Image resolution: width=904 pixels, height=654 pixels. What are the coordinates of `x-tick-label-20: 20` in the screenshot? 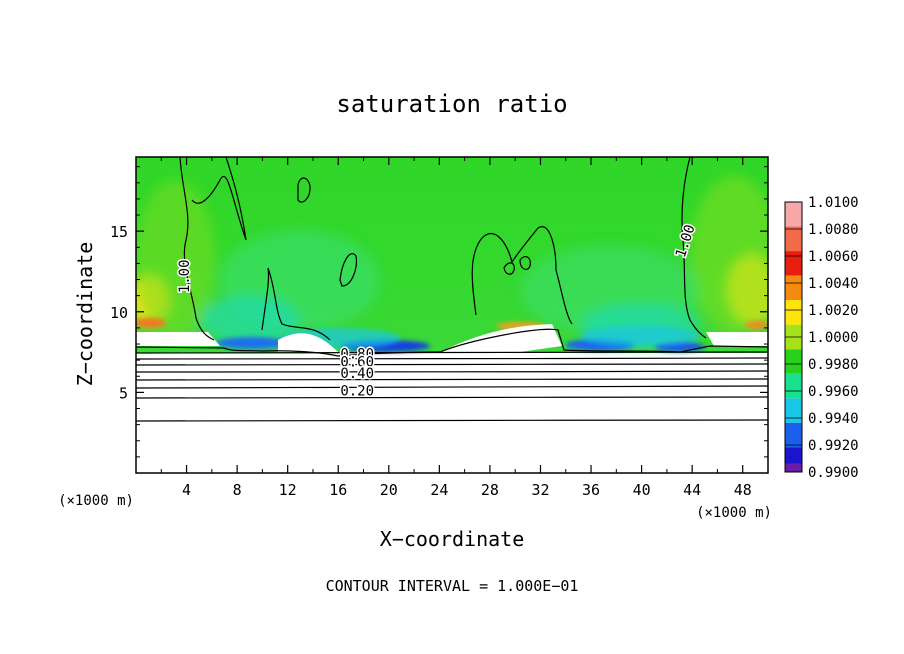 It's located at (389, 490).